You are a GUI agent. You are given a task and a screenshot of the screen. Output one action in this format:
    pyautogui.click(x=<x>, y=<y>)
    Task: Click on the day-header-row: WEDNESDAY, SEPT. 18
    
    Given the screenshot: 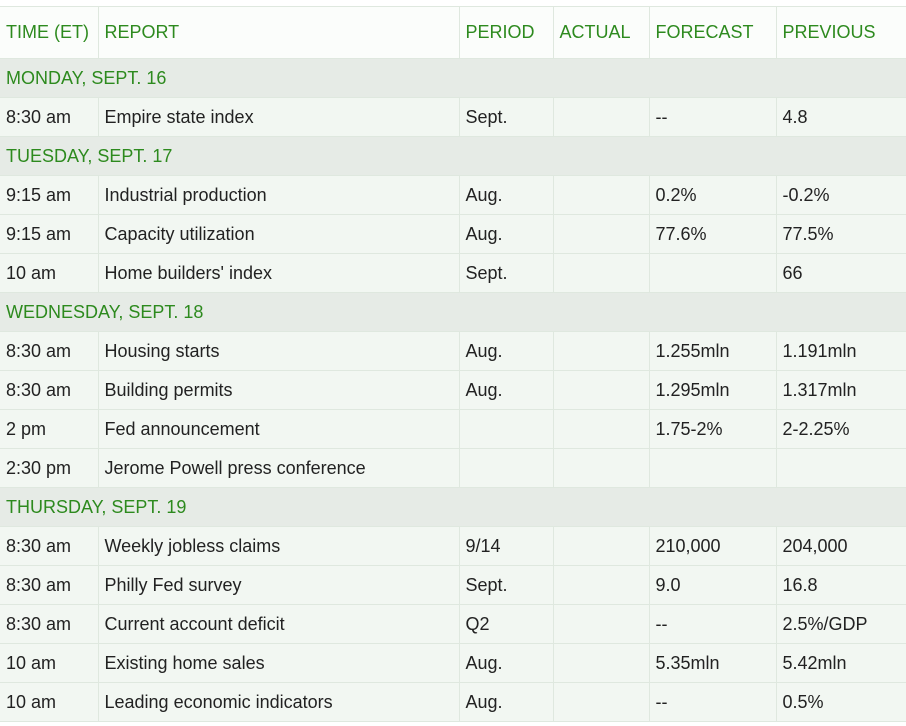 What is the action you would take?
    pyautogui.click(x=453, y=312)
    